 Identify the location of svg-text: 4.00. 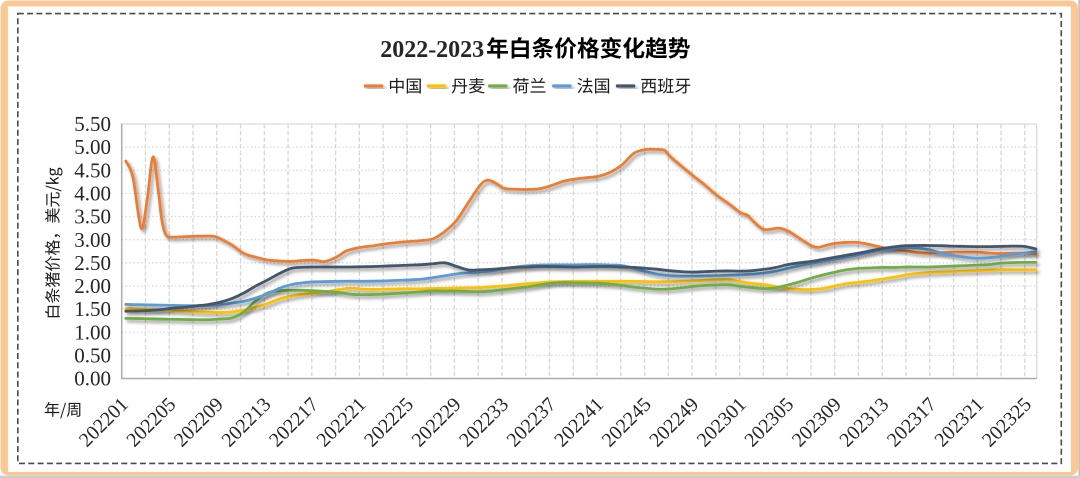
(92, 194).